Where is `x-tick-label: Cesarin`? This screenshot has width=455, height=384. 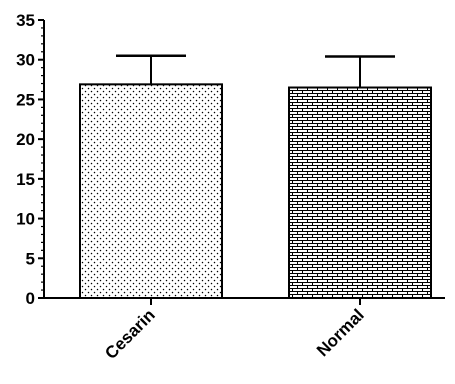
x-tick-label: Cesarin is located at coordinates (130, 334).